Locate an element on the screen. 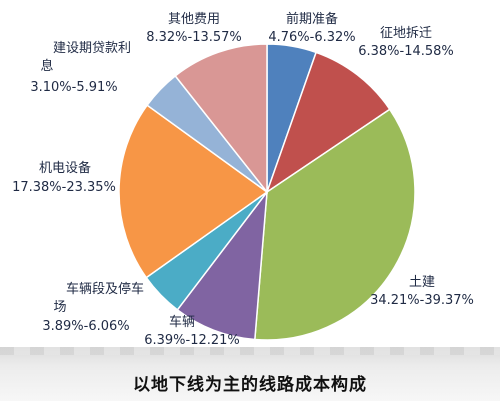  label-qianqi-name: 前期准备 is located at coordinates (312, 19).